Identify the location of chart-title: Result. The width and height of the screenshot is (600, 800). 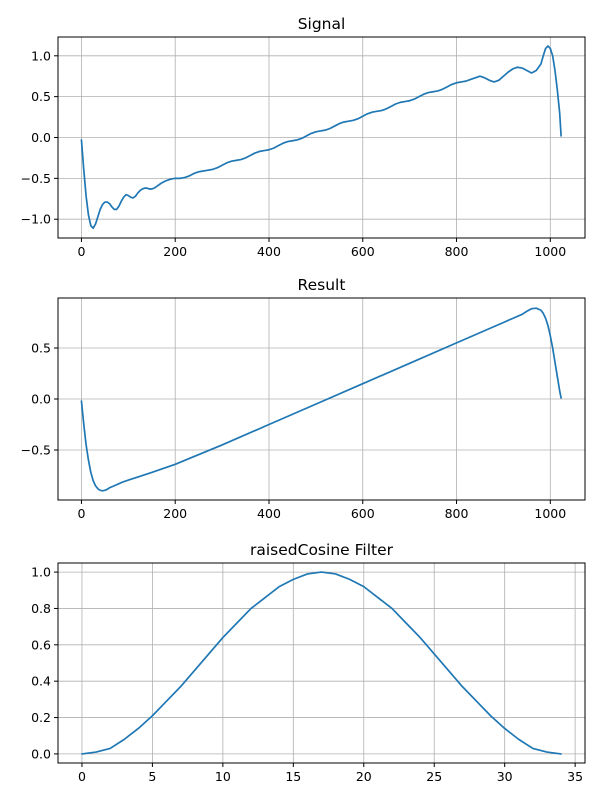
(322, 285).